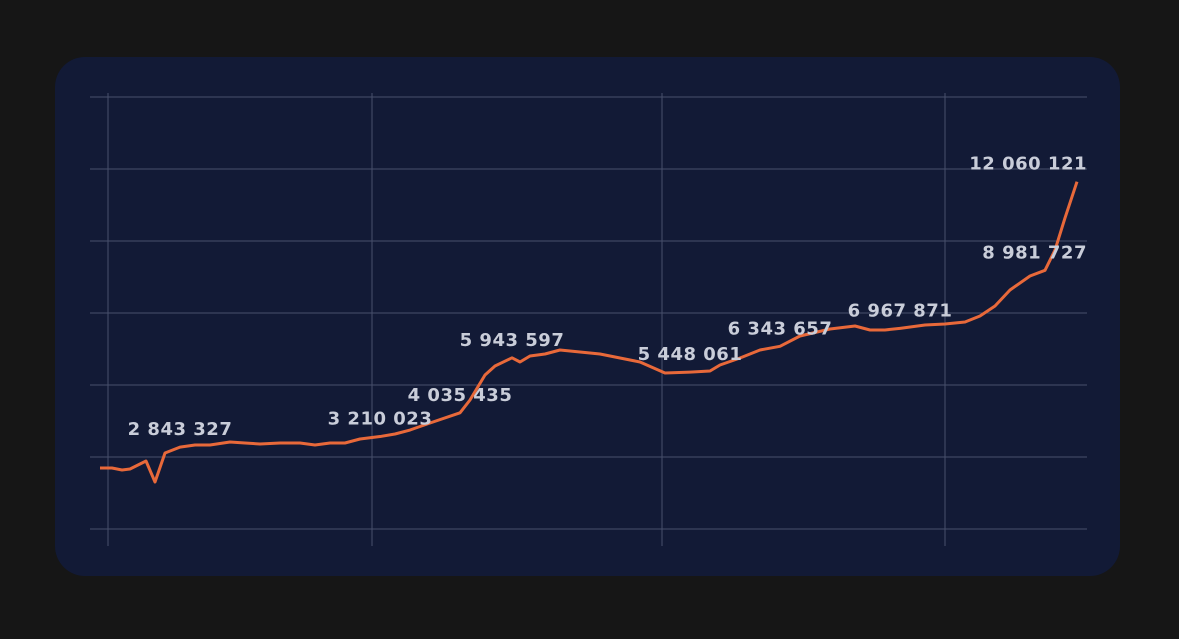 The height and width of the screenshot is (639, 1179). I want to click on data-label: 6 343 657, so click(780, 328).